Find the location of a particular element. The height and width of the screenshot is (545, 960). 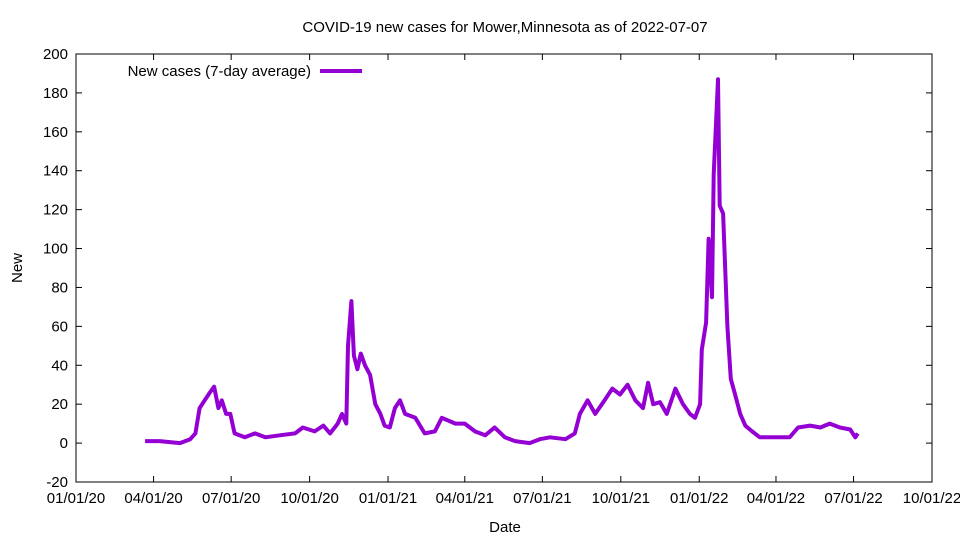

x-tick-label: 10/01/22 is located at coordinates (931, 498).